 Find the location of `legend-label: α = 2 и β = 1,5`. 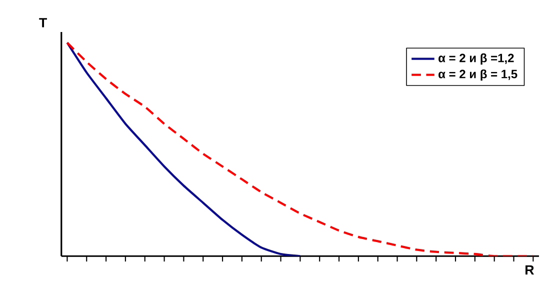

legend-label: α = 2 и β = 1,5 is located at coordinates (478, 75).